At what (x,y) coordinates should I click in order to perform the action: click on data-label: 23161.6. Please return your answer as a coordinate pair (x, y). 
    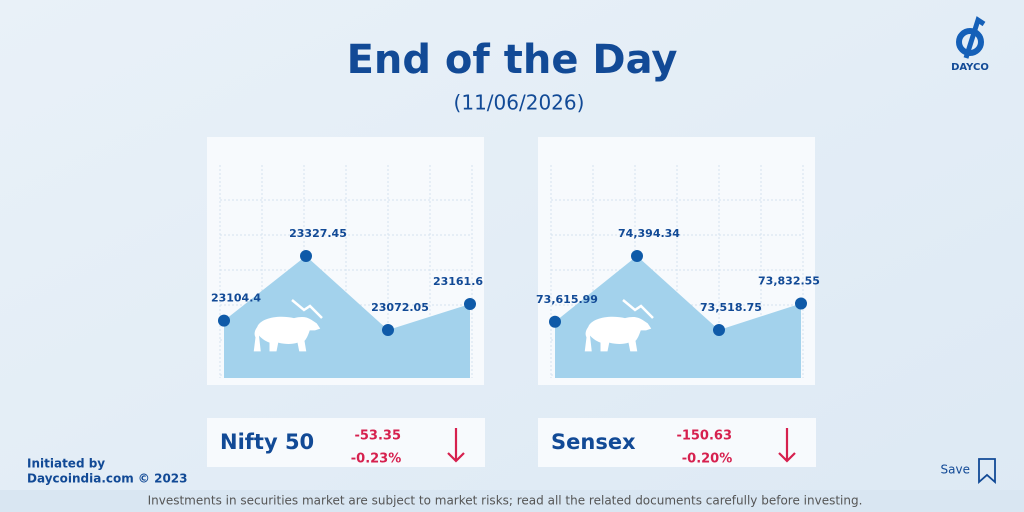
    Looking at the image, I should click on (458, 281).